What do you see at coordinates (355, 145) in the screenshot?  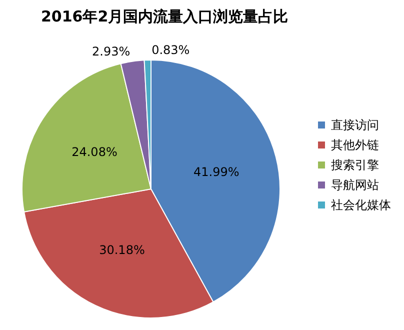 I see `legend-label: 其他外链` at bounding box center [355, 145].